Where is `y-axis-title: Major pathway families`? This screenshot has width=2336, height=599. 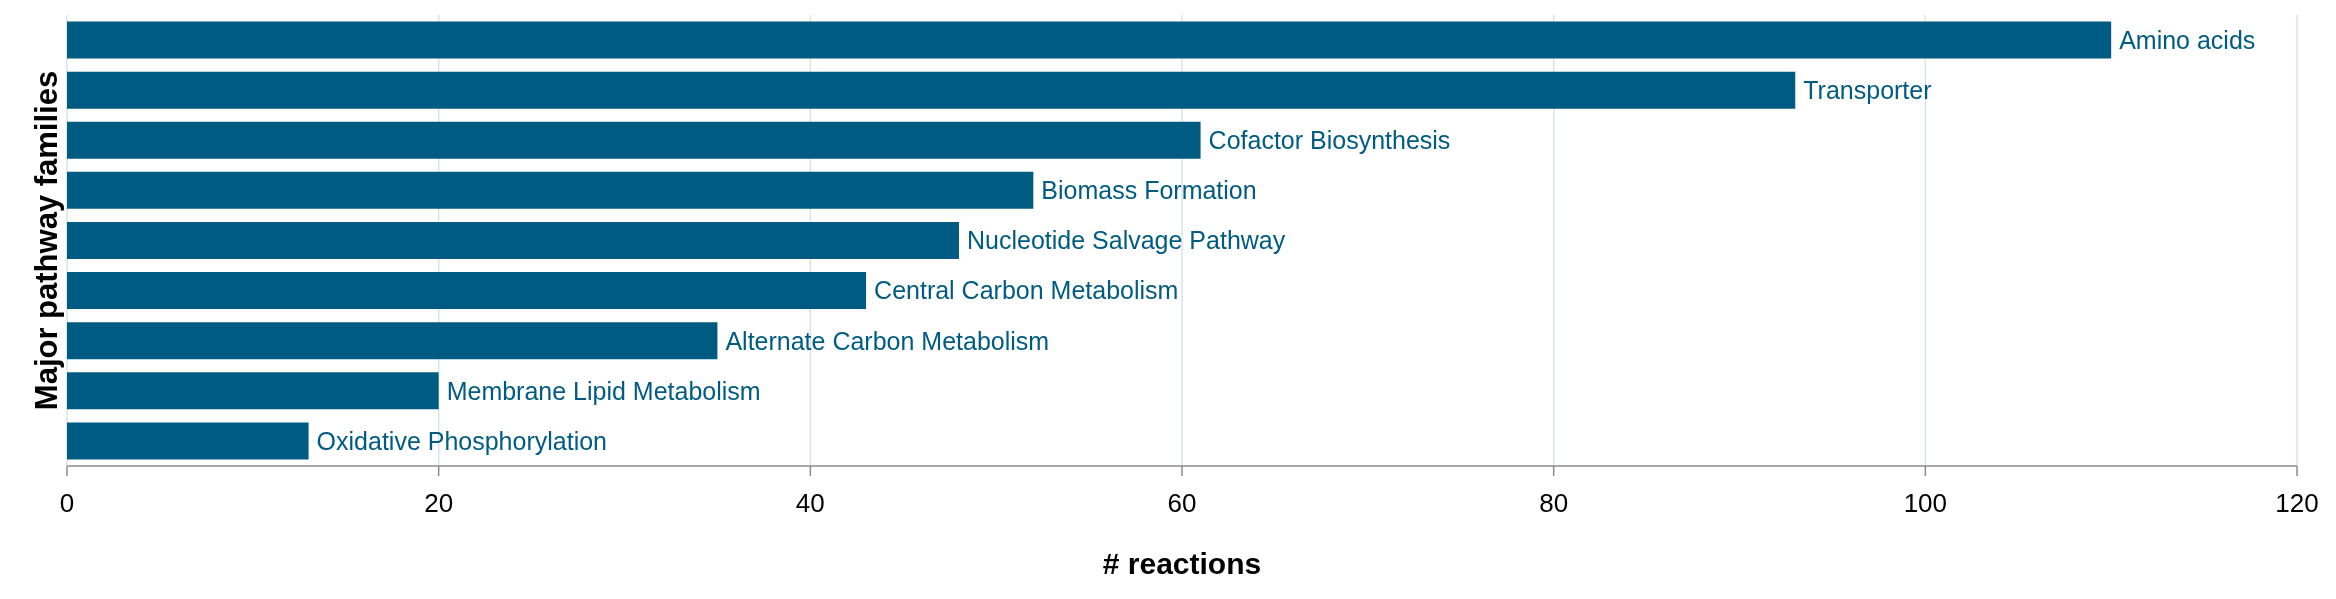
y-axis-title: Major pathway families is located at coordinates (46, 240).